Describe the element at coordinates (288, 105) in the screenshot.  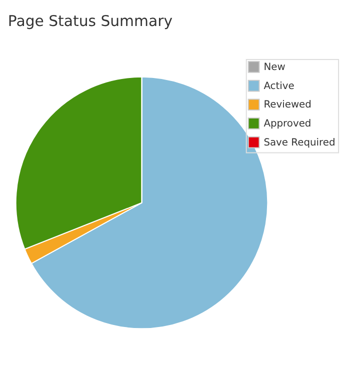
I see `legend-label: Reviewed` at that location.